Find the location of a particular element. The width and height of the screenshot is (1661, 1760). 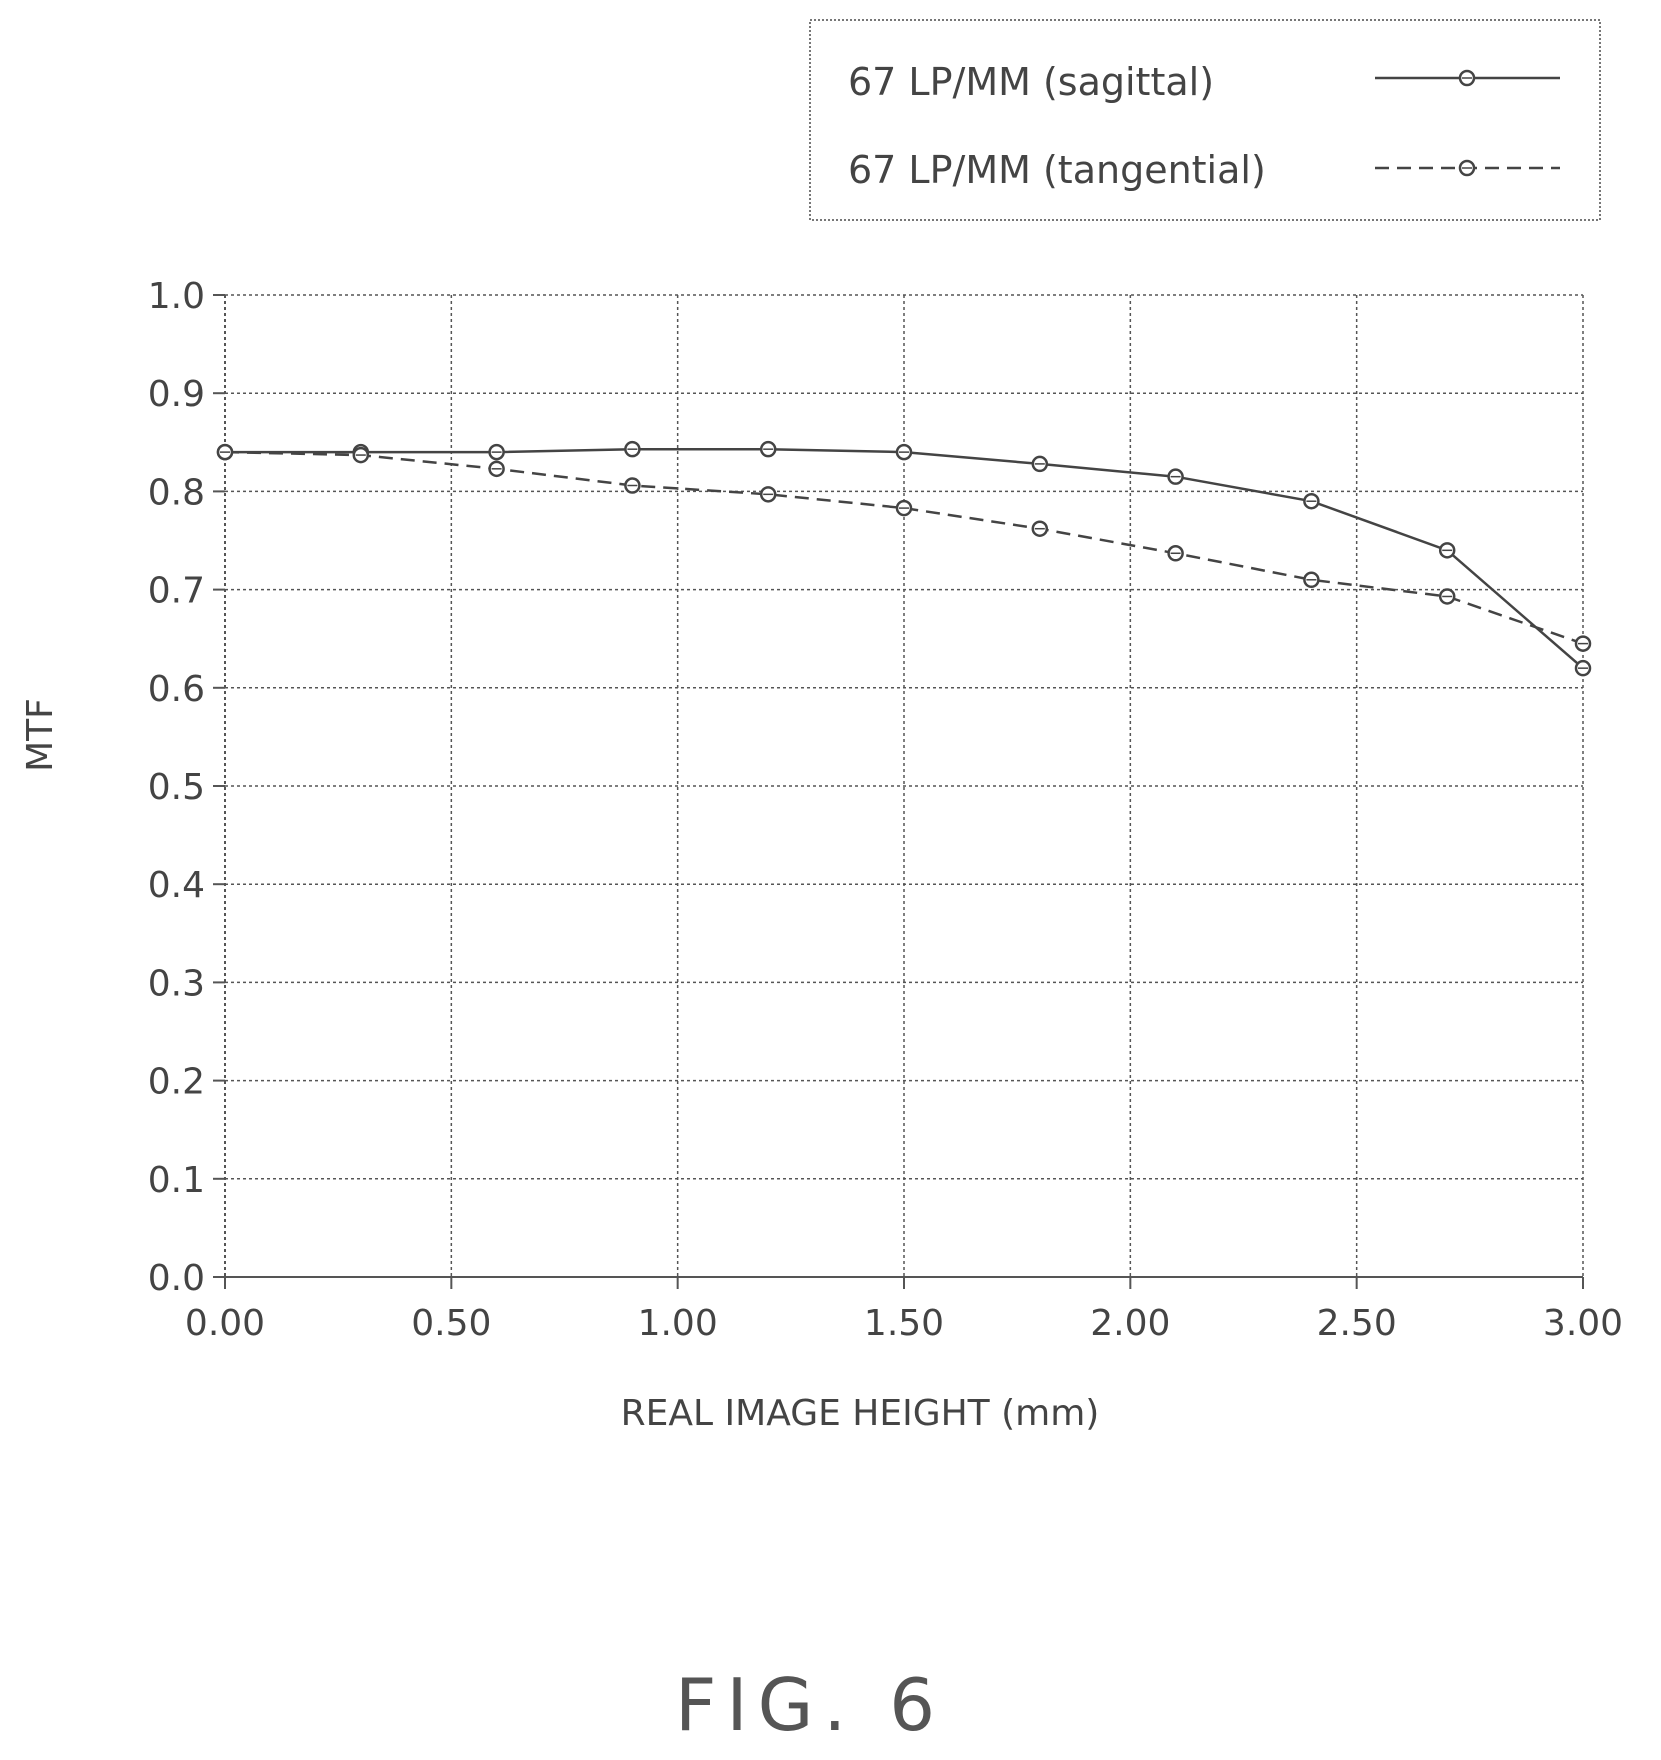

y-tick-label: 0.1 is located at coordinates (176, 1180).